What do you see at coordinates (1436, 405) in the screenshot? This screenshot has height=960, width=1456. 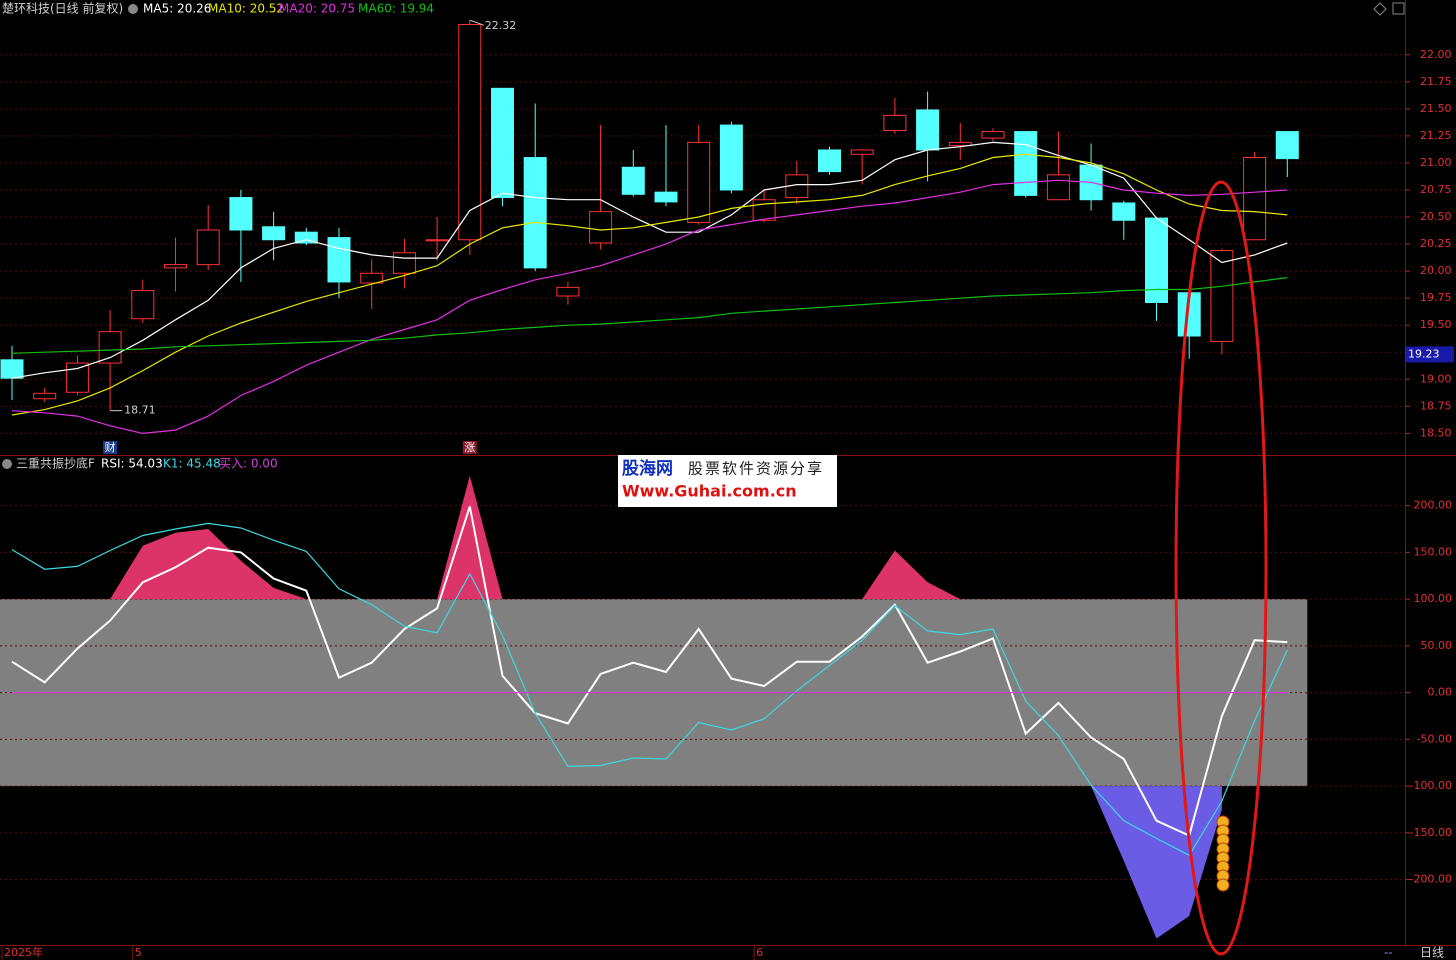 I see `y-tick-label: 18.75` at bounding box center [1436, 405].